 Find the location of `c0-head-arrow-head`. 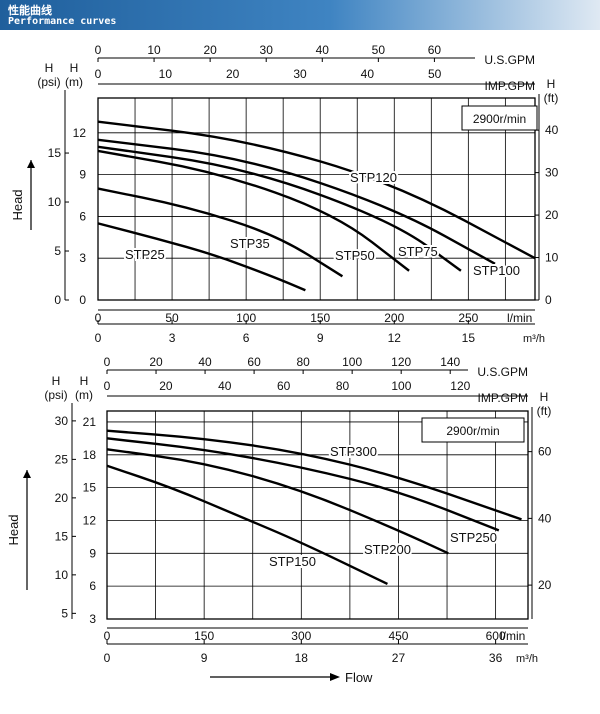

c0-head-arrow-head is located at coordinates (31, 164).